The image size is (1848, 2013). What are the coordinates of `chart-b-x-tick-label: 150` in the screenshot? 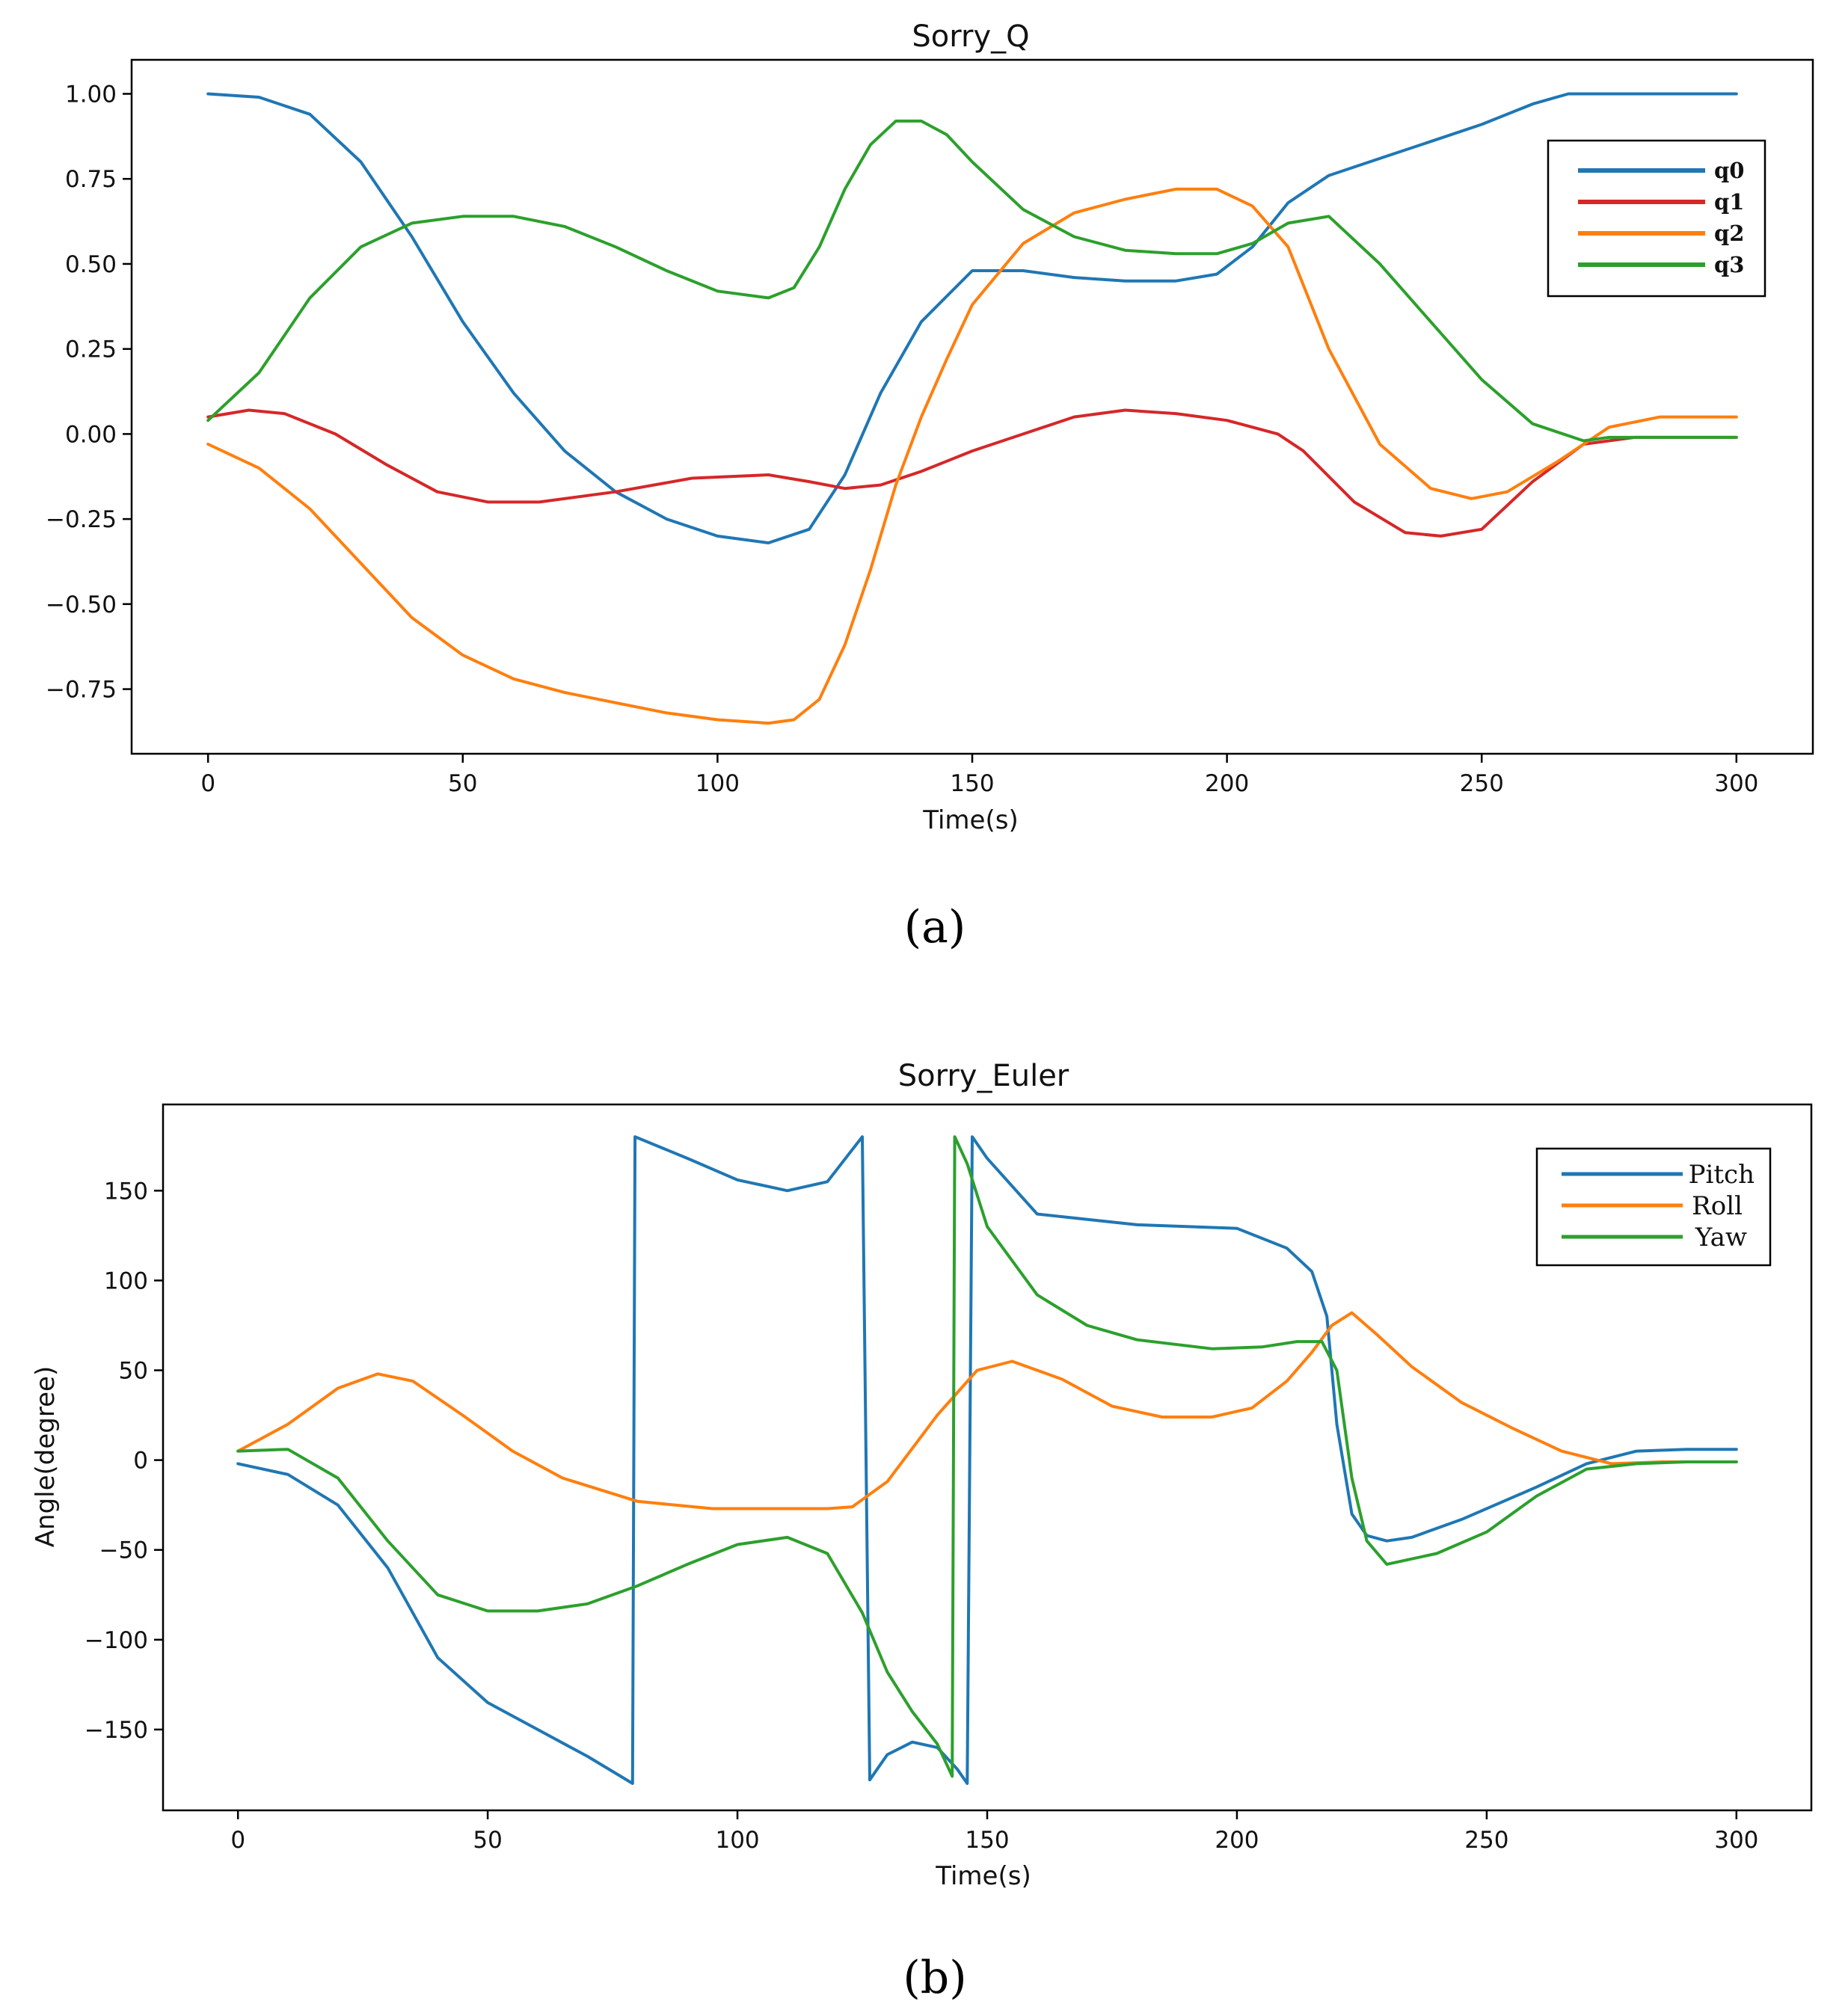 It's located at (987, 1841).